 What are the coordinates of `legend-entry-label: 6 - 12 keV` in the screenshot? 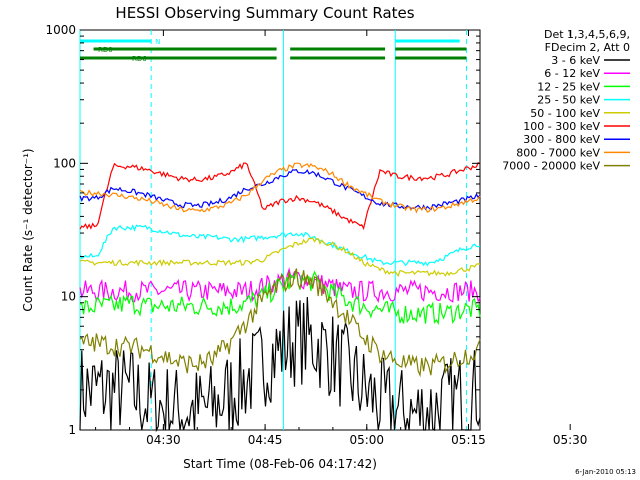 It's located at (572, 73).